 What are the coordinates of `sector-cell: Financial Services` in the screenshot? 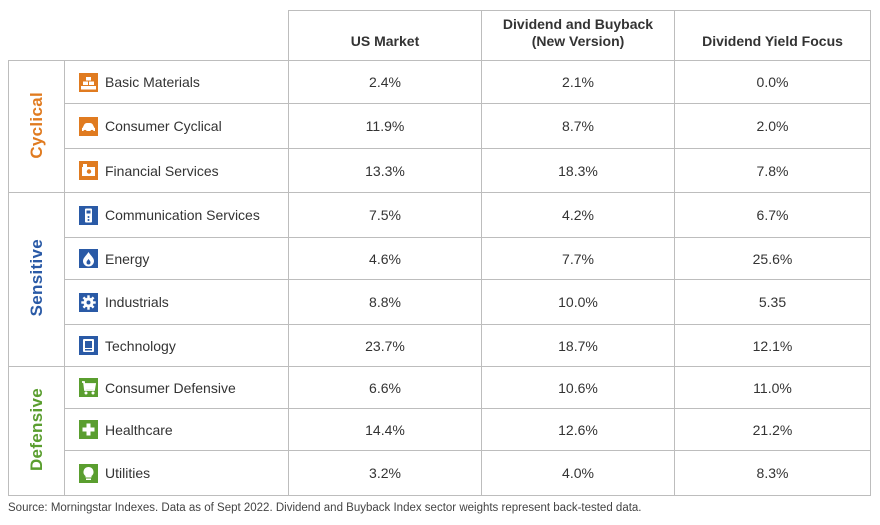 It's located at (176, 170).